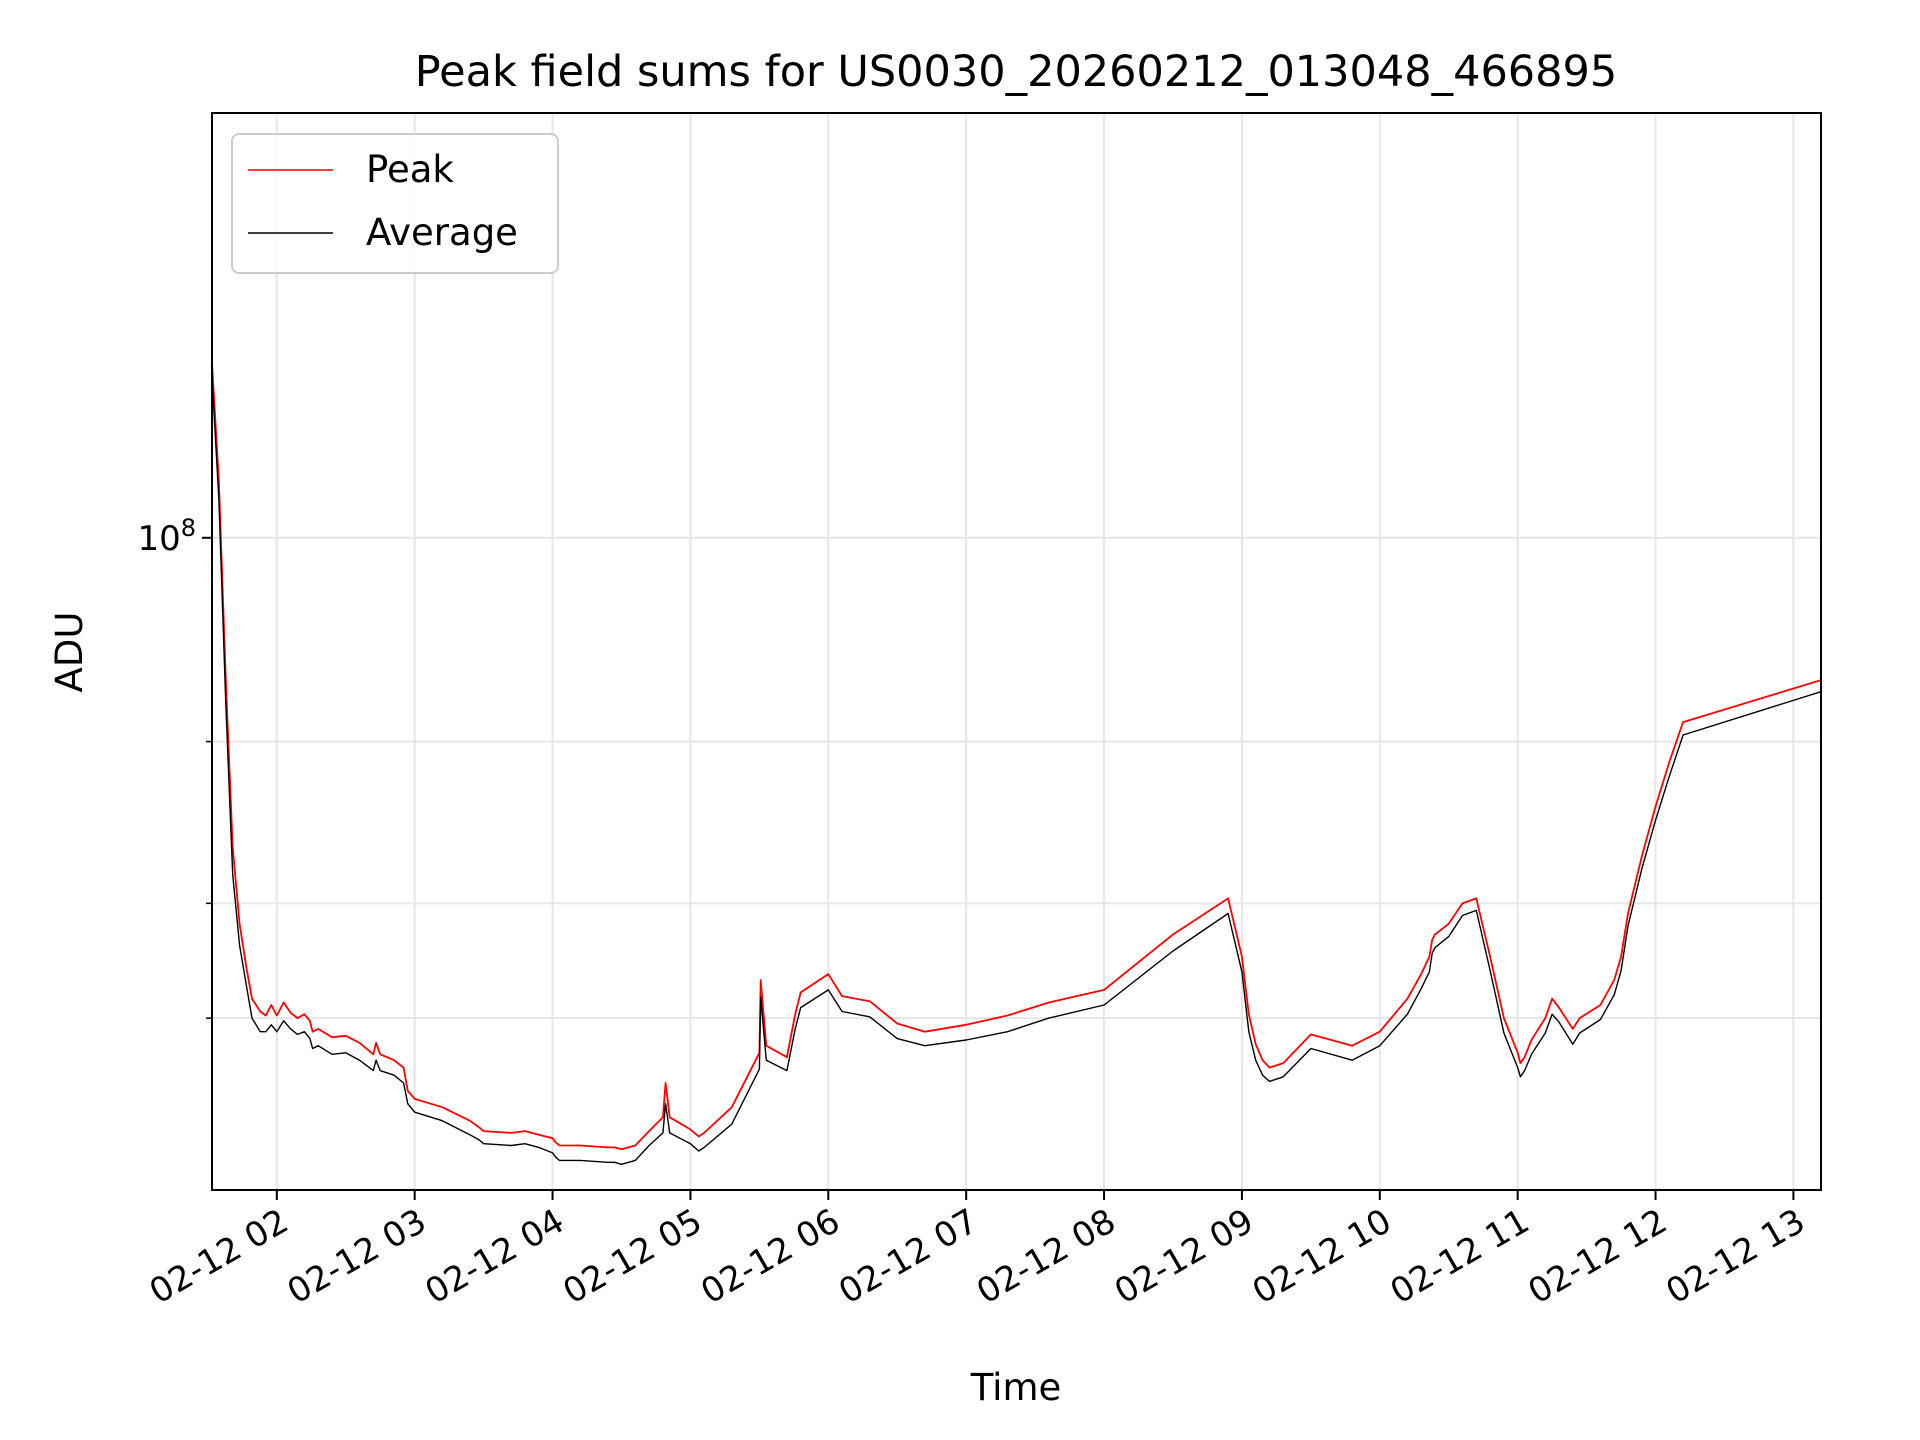 The image size is (1920, 1440). I want to click on y-axis-ticks: 108, so click(174, 766).